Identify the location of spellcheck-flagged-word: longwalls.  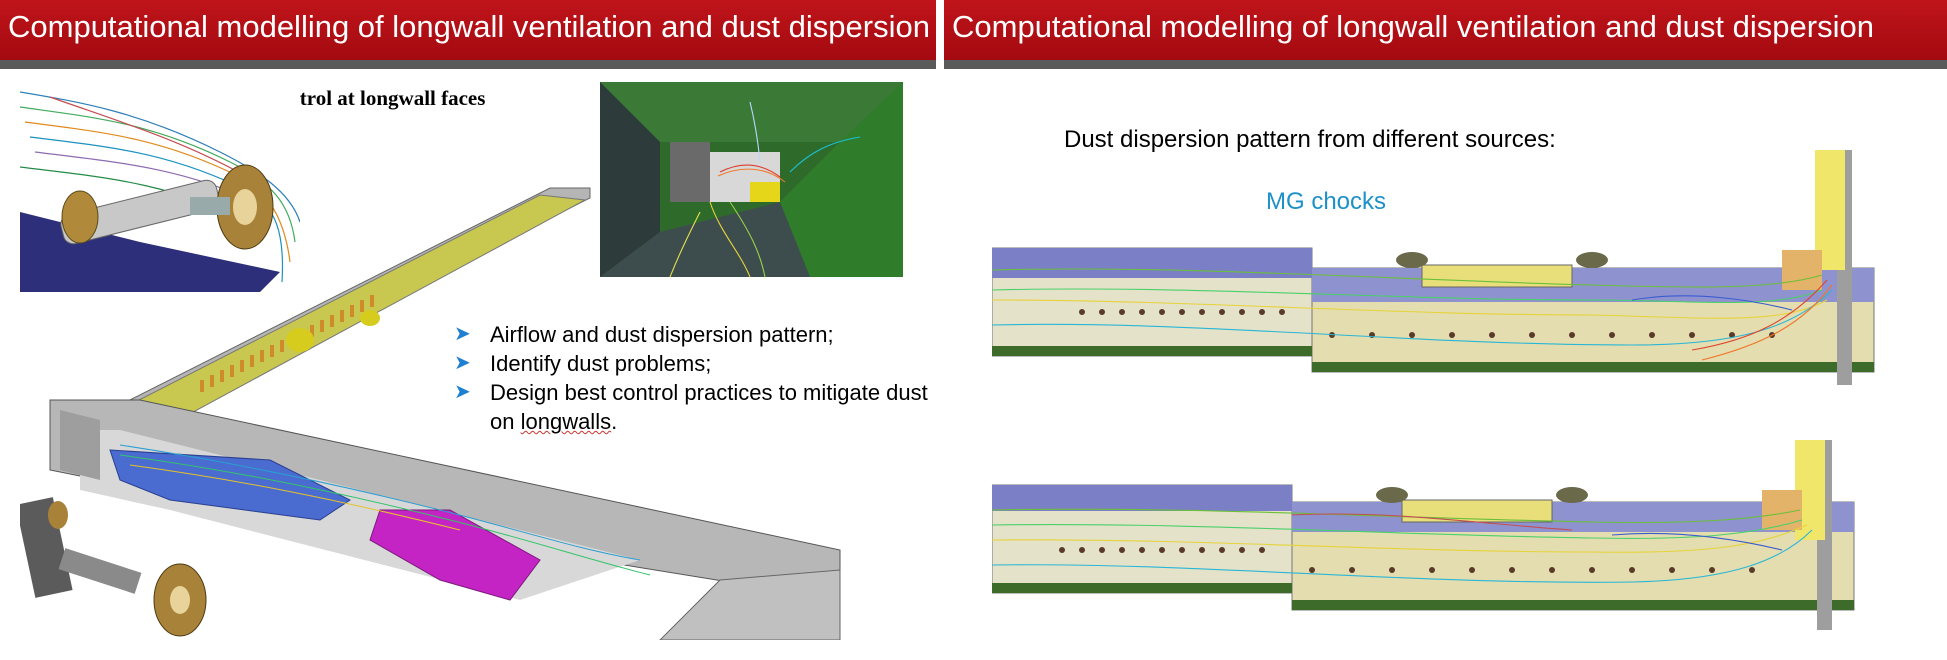
(566, 421).